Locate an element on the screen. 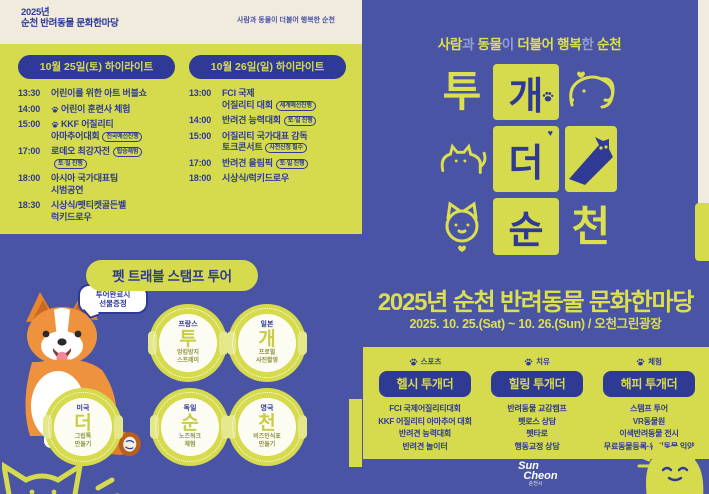  stamp-country: 독일 is located at coordinates (190, 408).